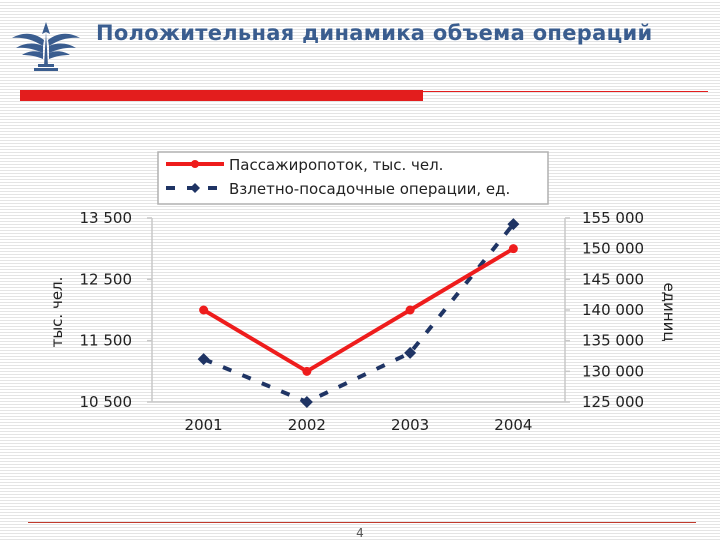 Image resolution: width=720 pixels, height=540 pixels. Describe the element at coordinates (613, 402) in the screenshot. I see `y-right-tick-label: 125 000` at that location.